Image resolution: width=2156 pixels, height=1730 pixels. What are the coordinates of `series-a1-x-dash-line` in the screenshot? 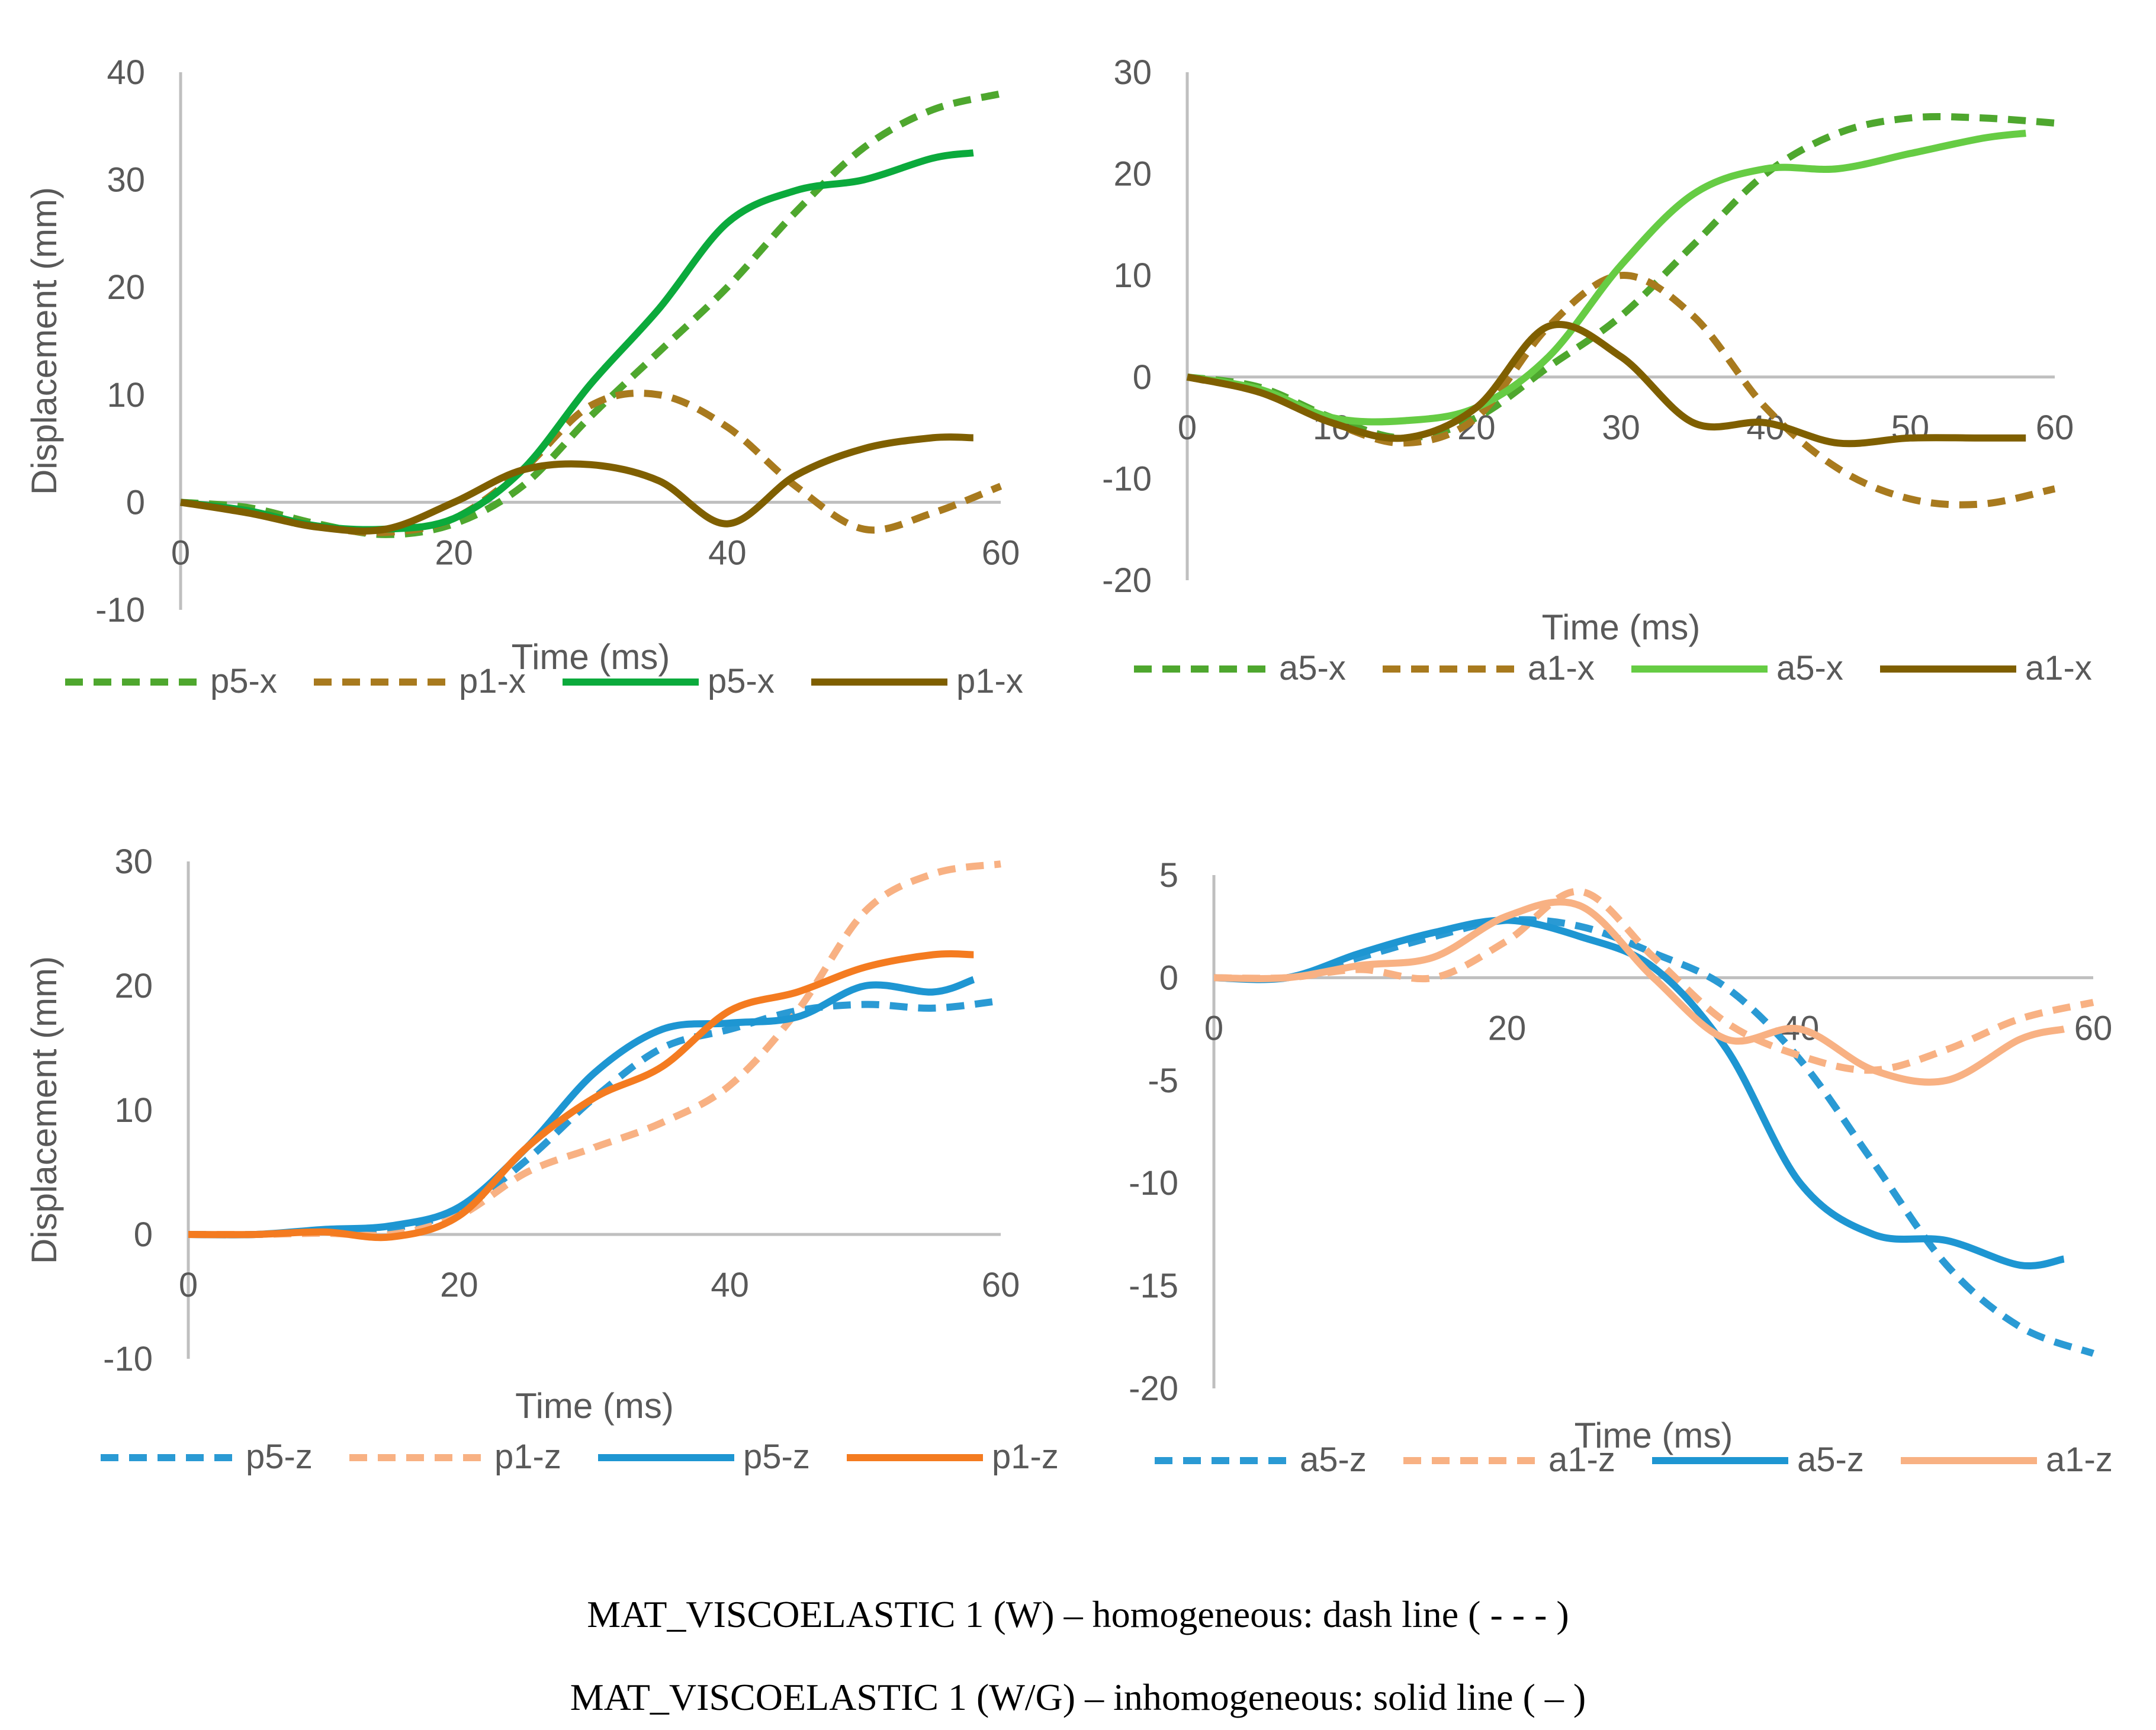 It's located at (1621, 390).